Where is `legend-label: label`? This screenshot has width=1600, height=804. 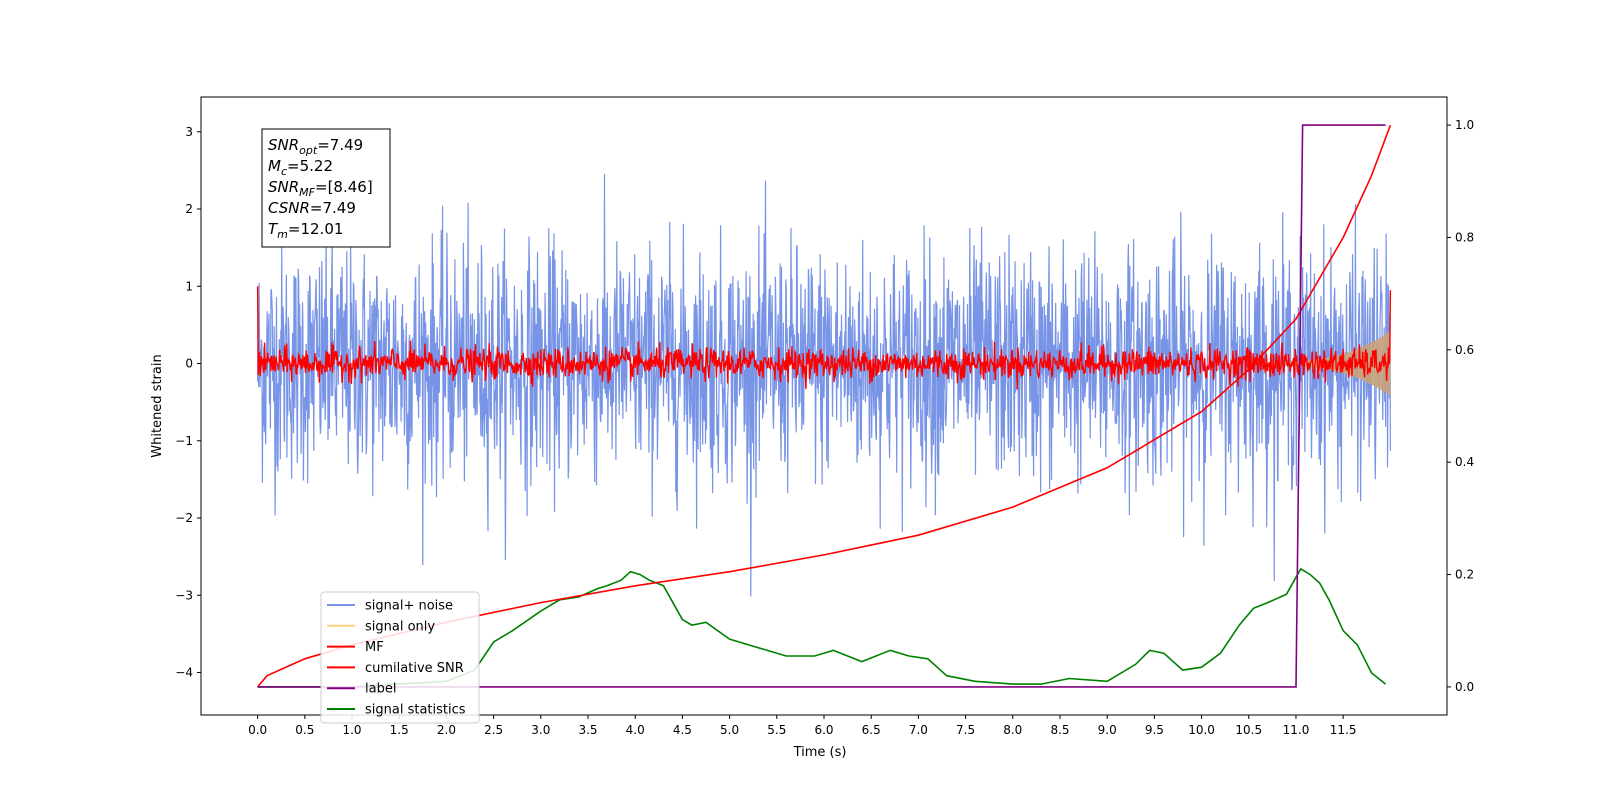
legend-label: label is located at coordinates (380, 689).